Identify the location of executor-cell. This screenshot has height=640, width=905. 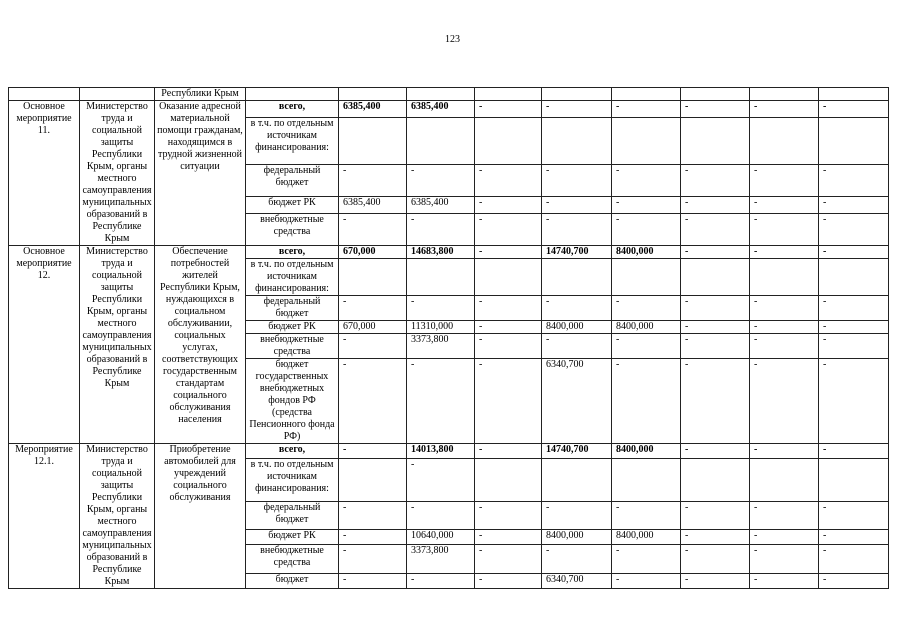
(117, 94).